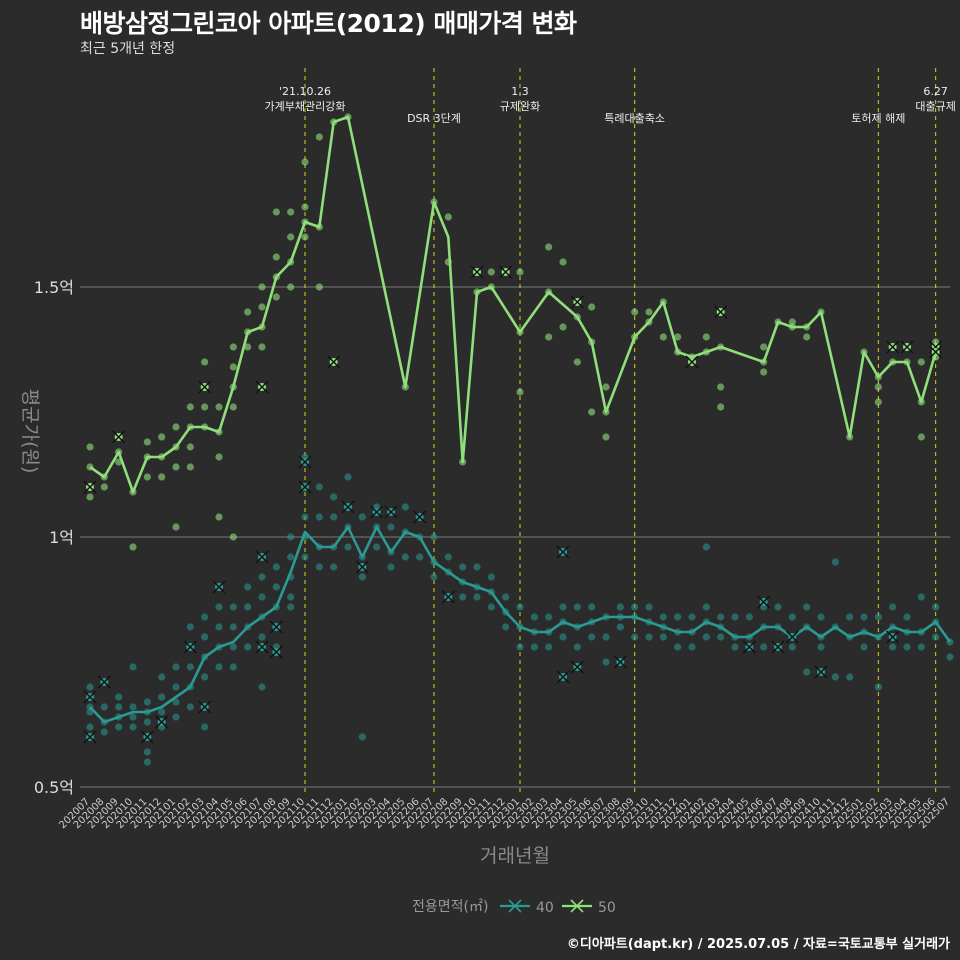 This screenshot has height=960, width=960. I want to click on legend-title: 전용면적(㎡), so click(450, 907).